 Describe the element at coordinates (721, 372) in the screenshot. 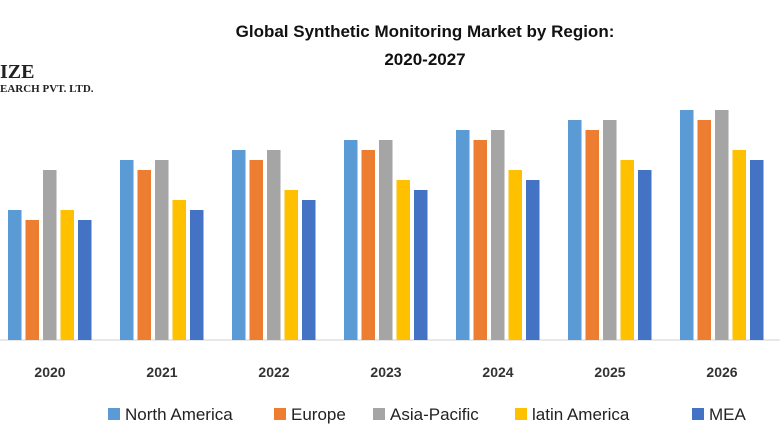

I see `x-tick-label: 2026` at that location.